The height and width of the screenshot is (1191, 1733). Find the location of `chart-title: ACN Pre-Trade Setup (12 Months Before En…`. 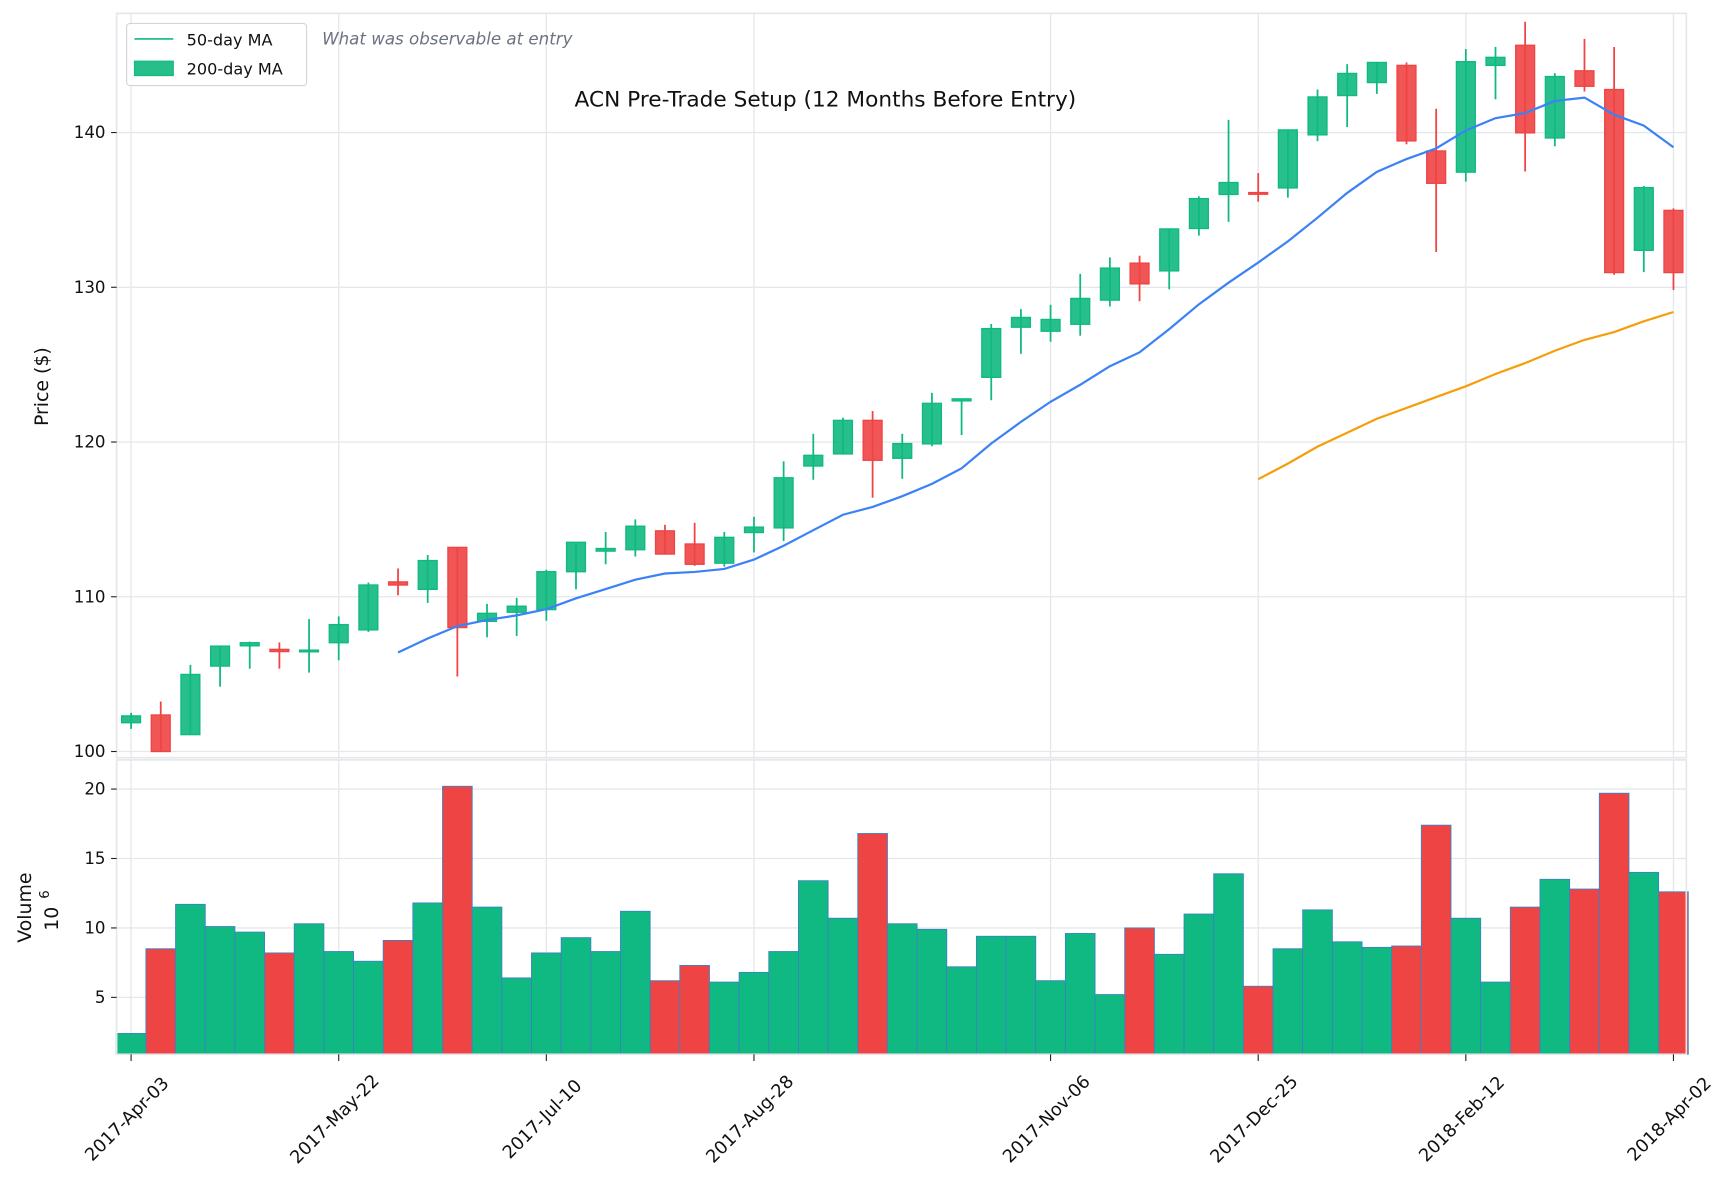

chart-title: ACN Pre-Trade Setup (12 Months Before En… is located at coordinates (826, 100).